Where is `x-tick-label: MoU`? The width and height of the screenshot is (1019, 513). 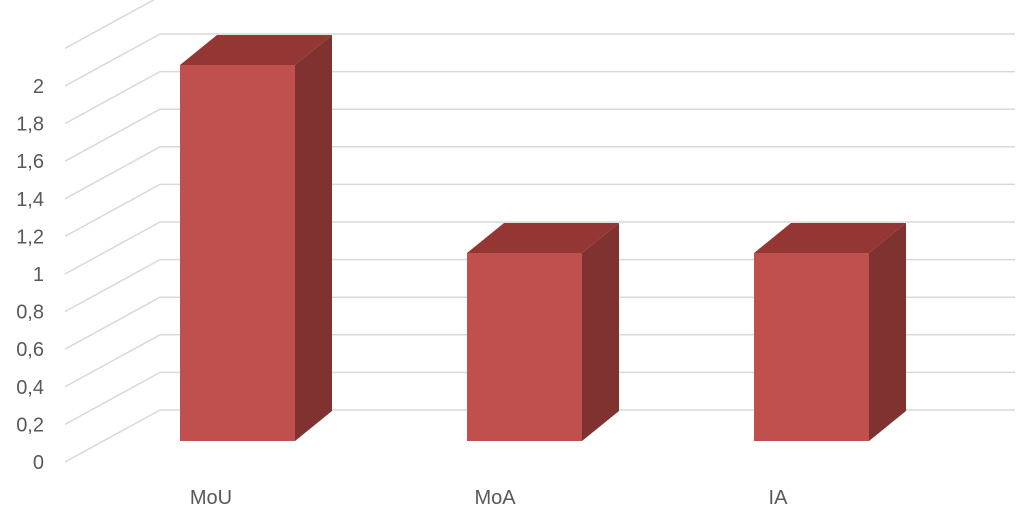
x-tick-label: MoU is located at coordinates (211, 497).